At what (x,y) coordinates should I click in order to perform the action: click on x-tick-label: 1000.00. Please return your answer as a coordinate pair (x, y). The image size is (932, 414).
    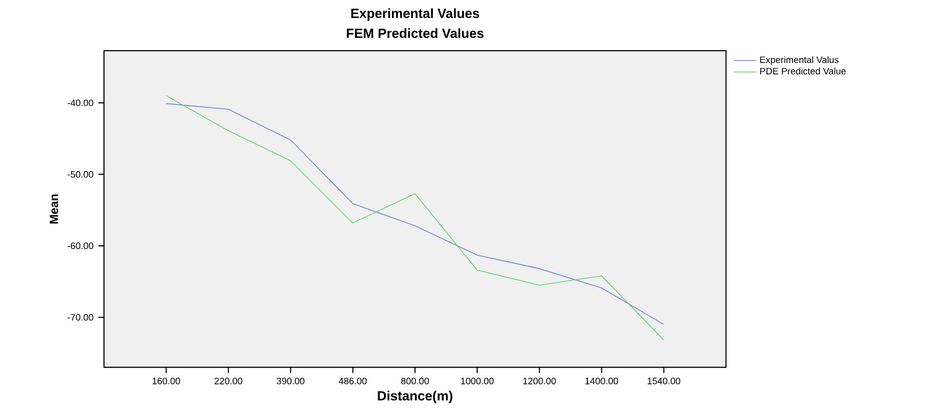
    Looking at the image, I should click on (477, 381).